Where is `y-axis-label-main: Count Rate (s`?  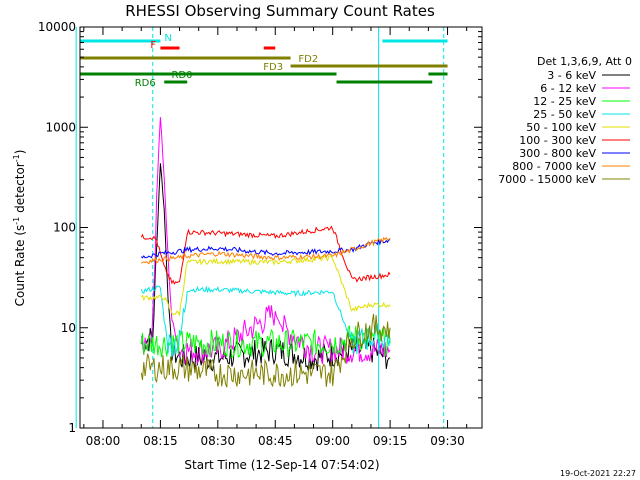 y-axis-label-main: Count Rate (s is located at coordinates (20, 266).